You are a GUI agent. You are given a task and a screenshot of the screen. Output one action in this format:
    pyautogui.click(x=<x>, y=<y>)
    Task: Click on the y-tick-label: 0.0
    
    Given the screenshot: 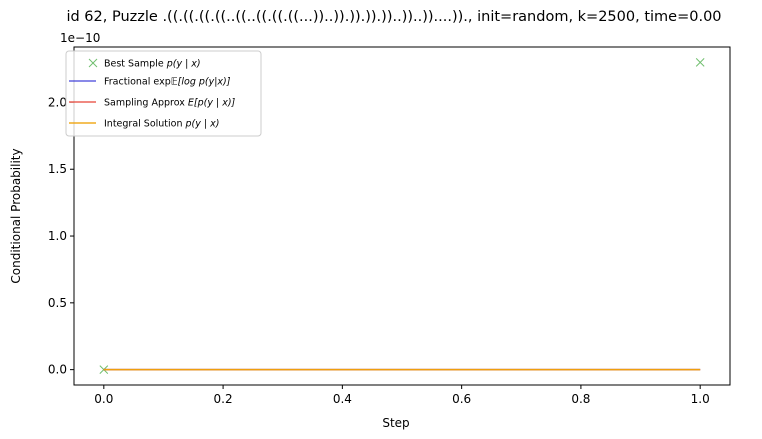 What is the action you would take?
    pyautogui.click(x=57, y=370)
    